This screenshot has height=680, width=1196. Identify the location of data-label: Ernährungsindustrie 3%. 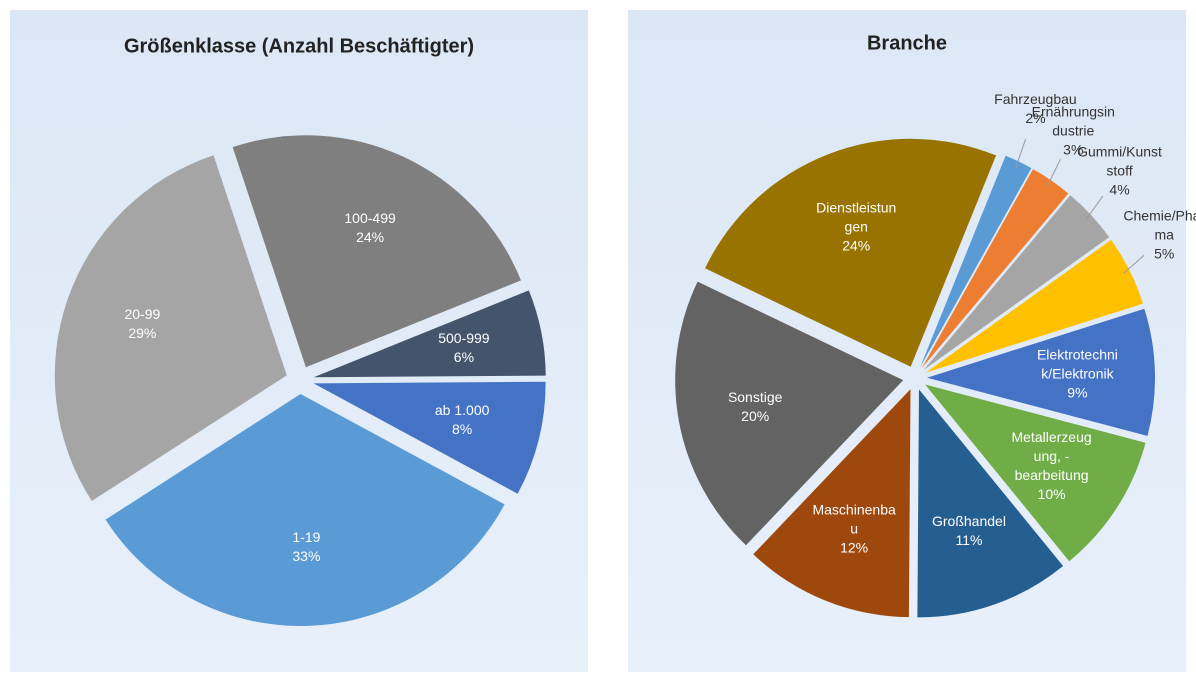
(1073, 130).